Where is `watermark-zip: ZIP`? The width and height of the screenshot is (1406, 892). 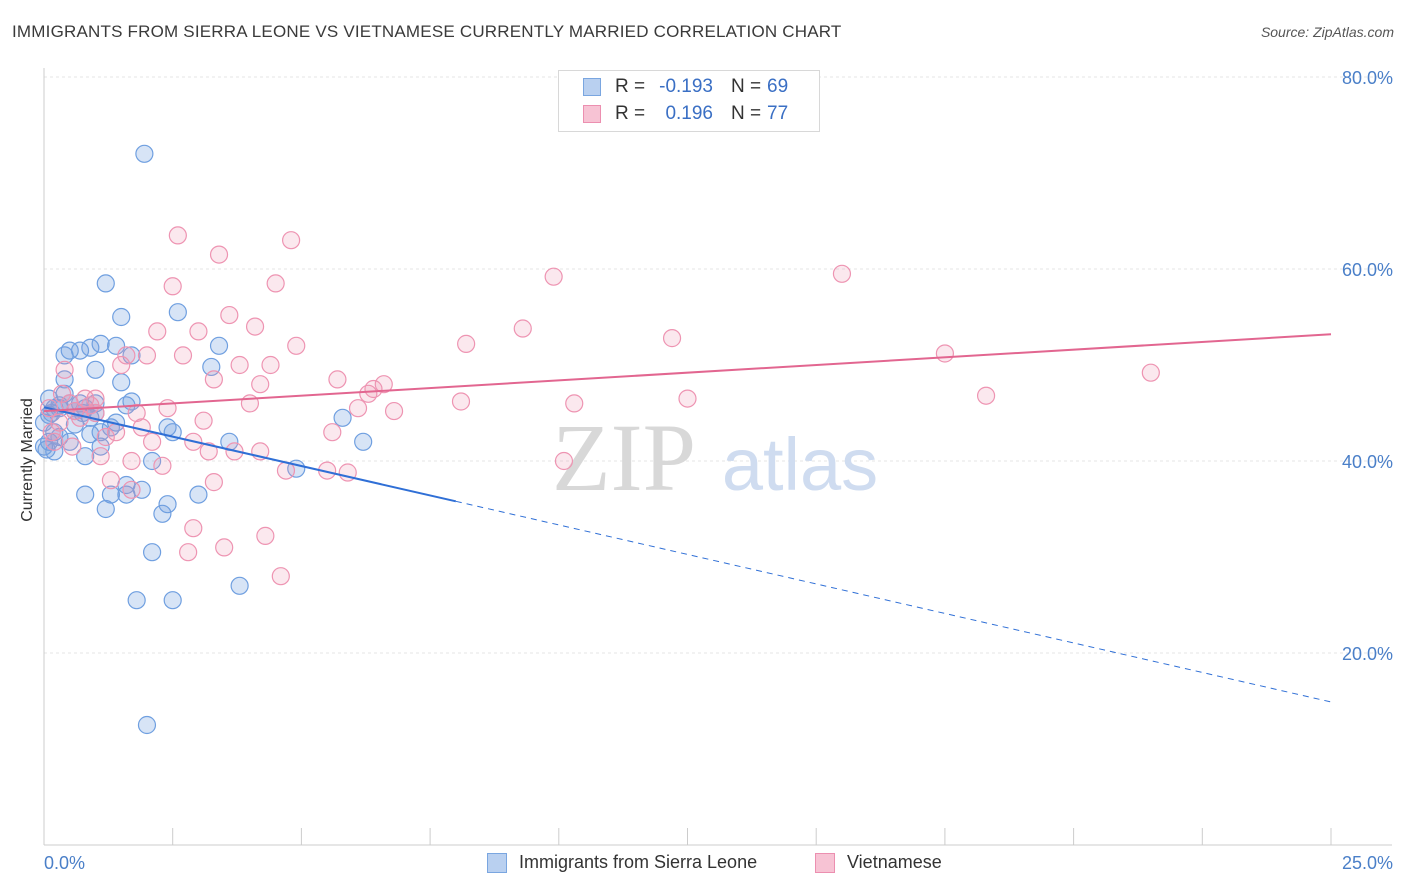 watermark-zip: ZIP is located at coordinates (624, 457).